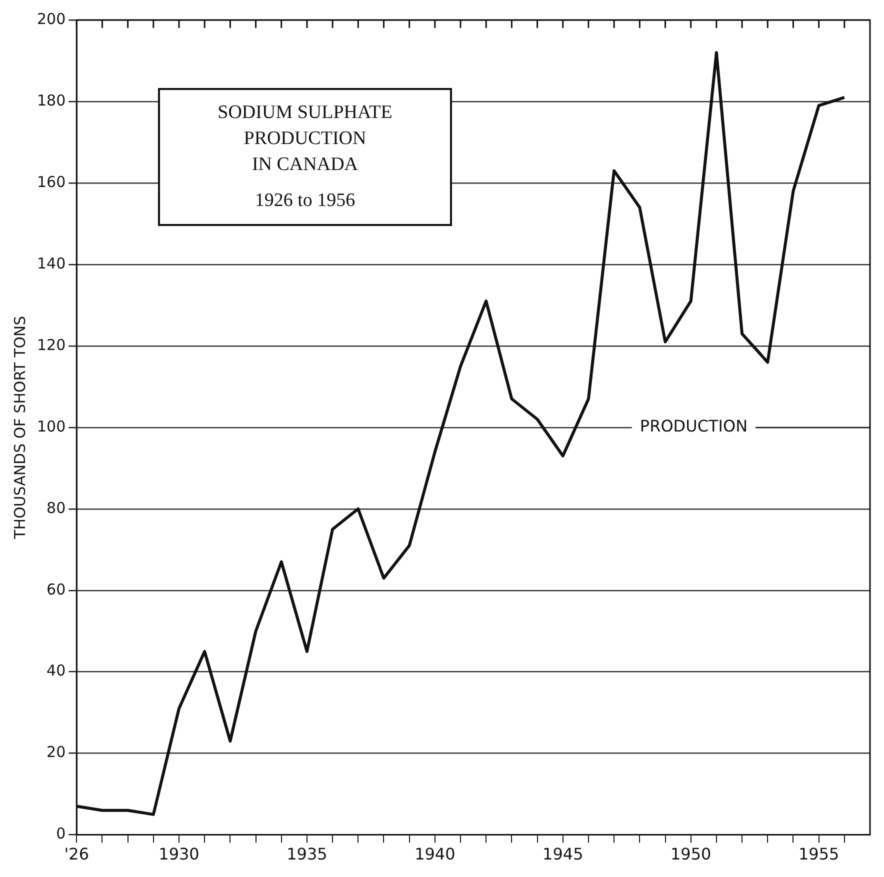  I want to click on x-tick-label: 1950, so click(691, 854).